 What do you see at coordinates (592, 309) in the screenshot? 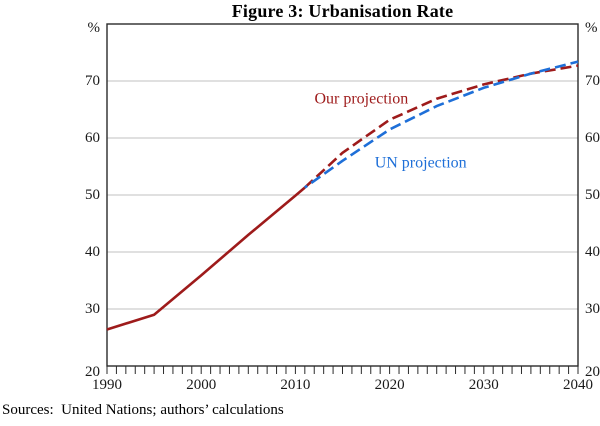
I see `ytick-right-30: 30` at bounding box center [592, 309].